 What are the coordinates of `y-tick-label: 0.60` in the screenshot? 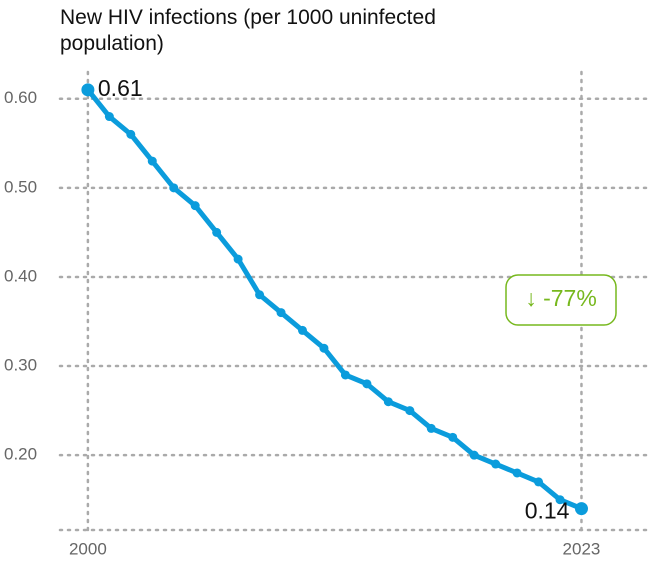 It's located at (20, 97).